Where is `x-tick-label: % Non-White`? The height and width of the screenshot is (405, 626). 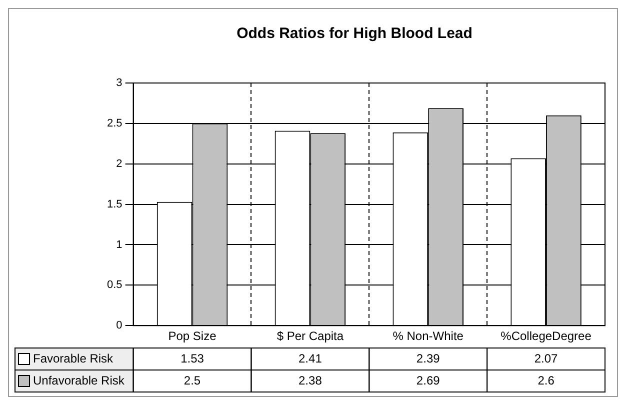 x-tick-label: % Non-White is located at coordinates (428, 336).